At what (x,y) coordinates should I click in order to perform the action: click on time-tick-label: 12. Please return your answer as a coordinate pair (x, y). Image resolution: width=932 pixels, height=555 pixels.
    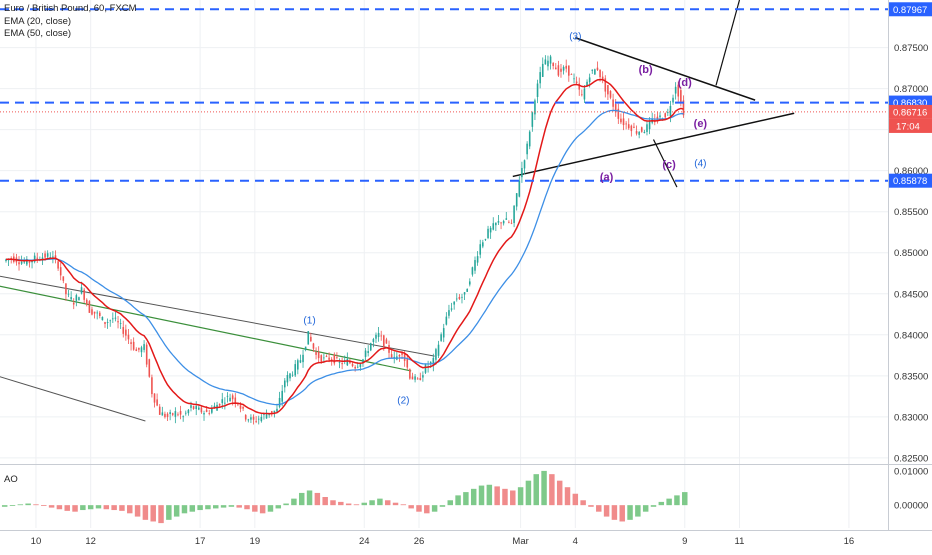
    Looking at the image, I should click on (90, 541).